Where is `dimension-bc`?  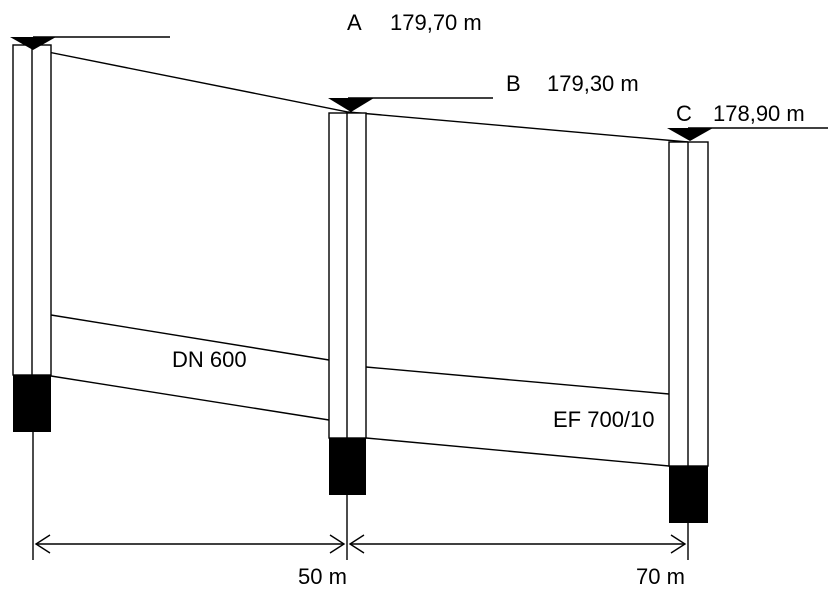 dimension-bc is located at coordinates (517, 544).